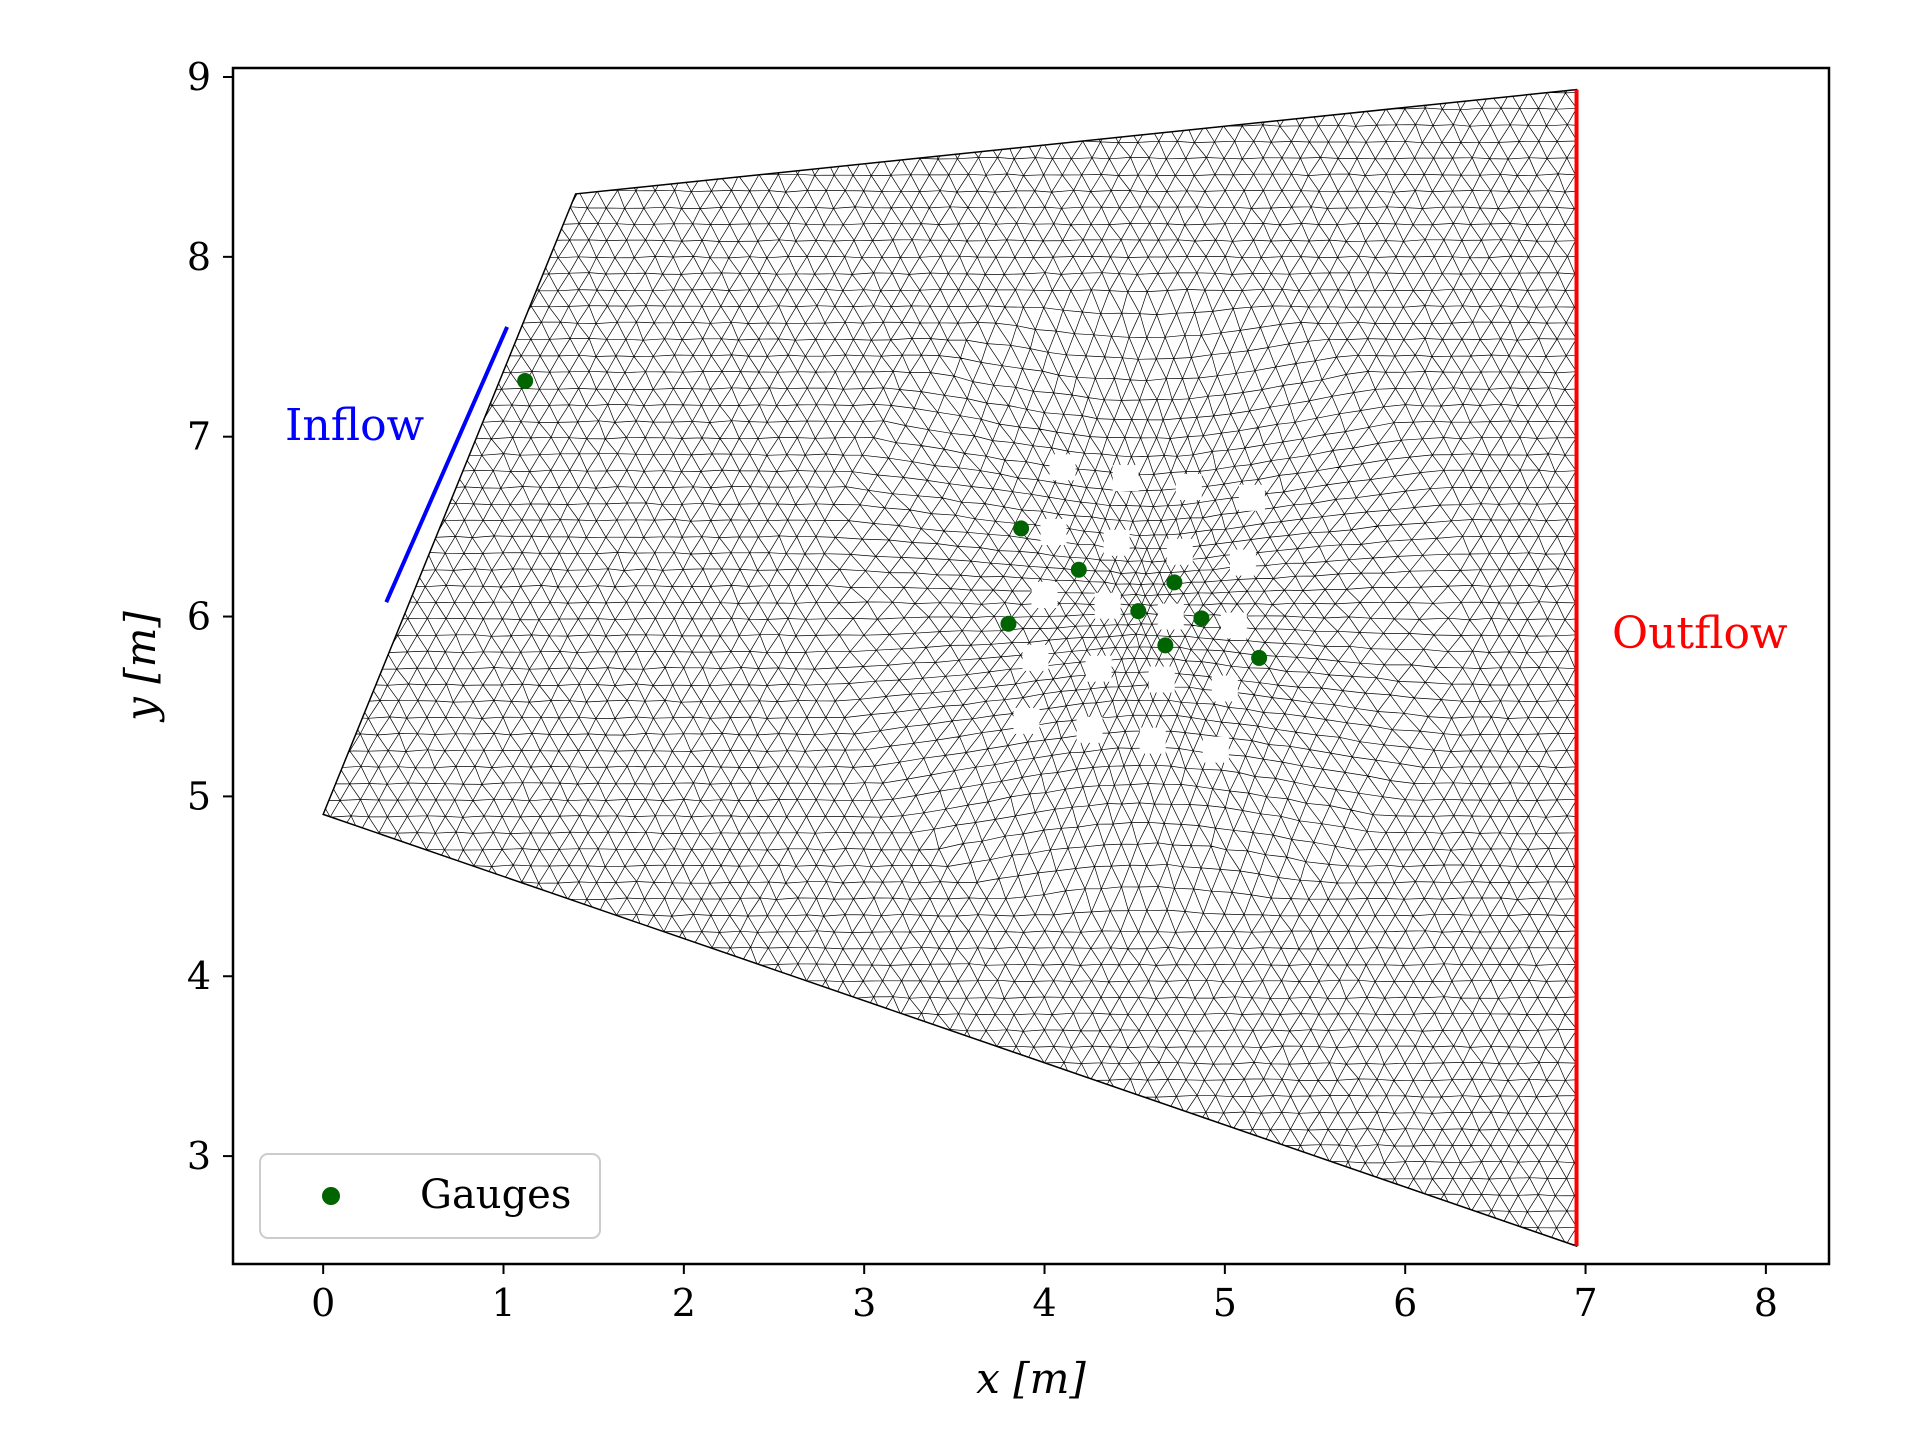  Describe the element at coordinates (199, 437) in the screenshot. I see `y-tick-label: 7` at that location.